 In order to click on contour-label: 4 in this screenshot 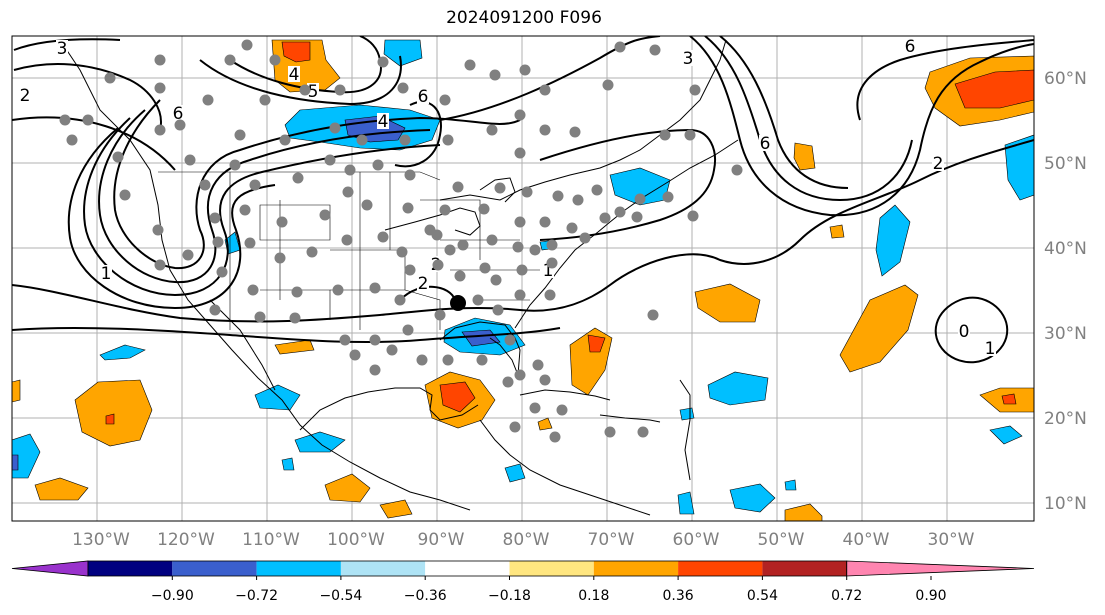, I will do `click(383, 122)`.